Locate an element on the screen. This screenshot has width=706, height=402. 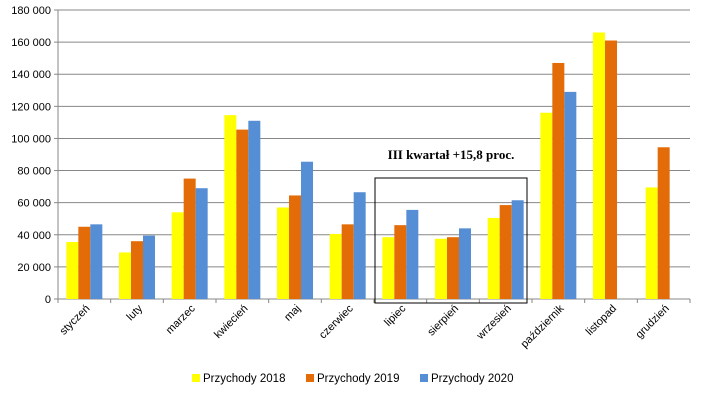
y-tick-label: 80 000 is located at coordinates (34, 172).